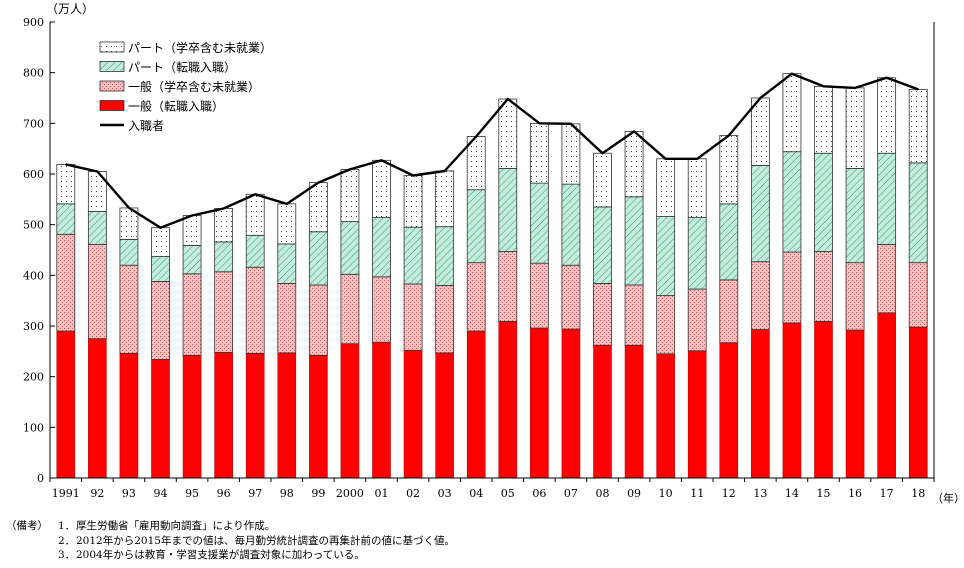  I want to click on legend-item: パート（転職入職）, so click(167, 68).